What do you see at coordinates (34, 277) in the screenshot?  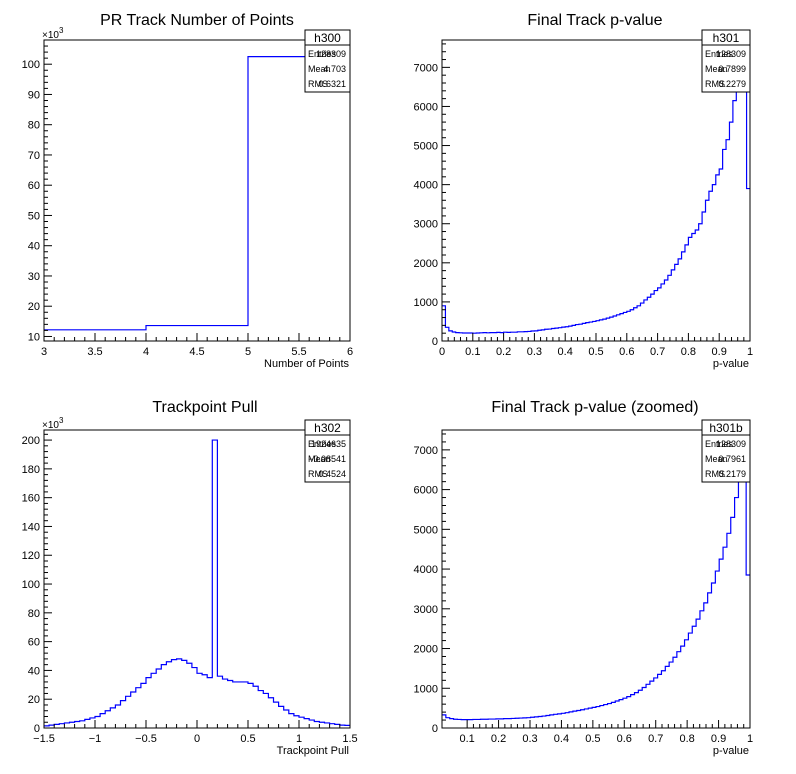 I see `y-tick-label: 30` at bounding box center [34, 277].